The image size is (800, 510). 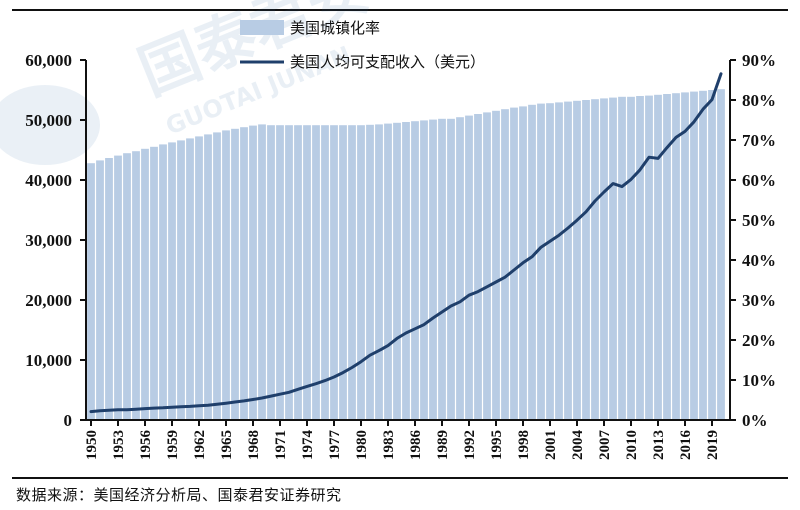 I want to click on top-rule, so click(x=400, y=10).